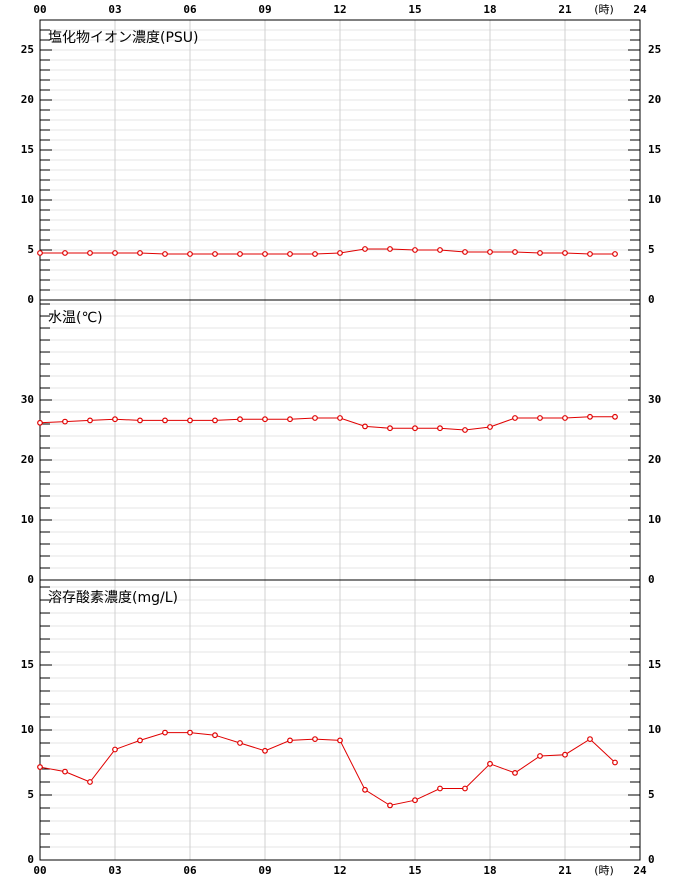 This screenshot has height=880, width=680. What do you see at coordinates (27, 49) in the screenshot?
I see `y-tick-label: 25` at bounding box center [27, 49].